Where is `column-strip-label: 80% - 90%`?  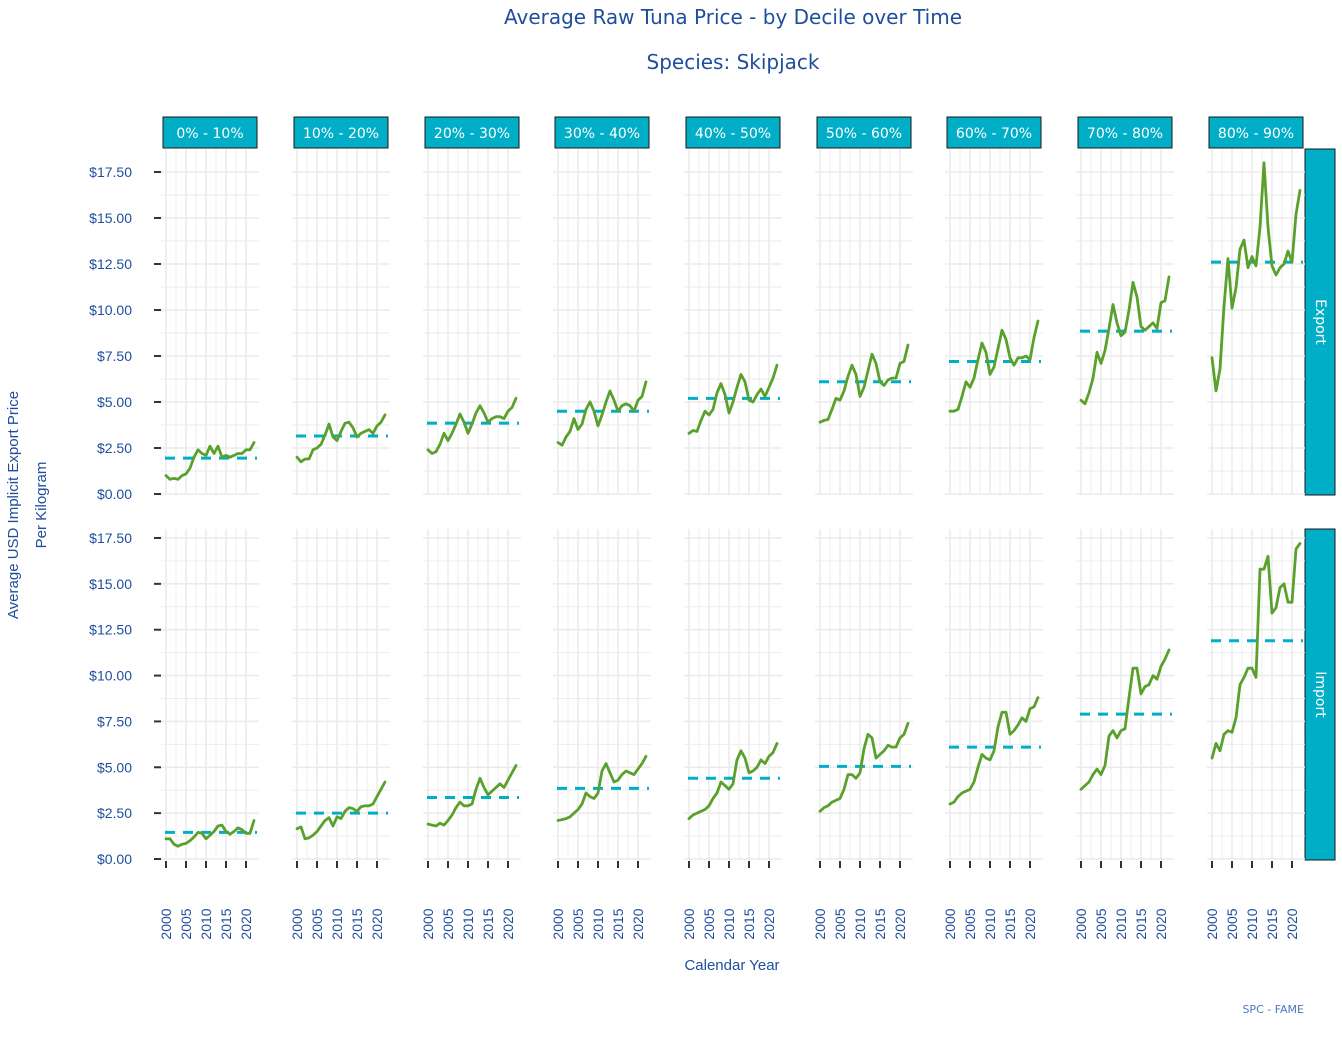
column-strip-label: 80% - 90% is located at coordinates (1256, 134).